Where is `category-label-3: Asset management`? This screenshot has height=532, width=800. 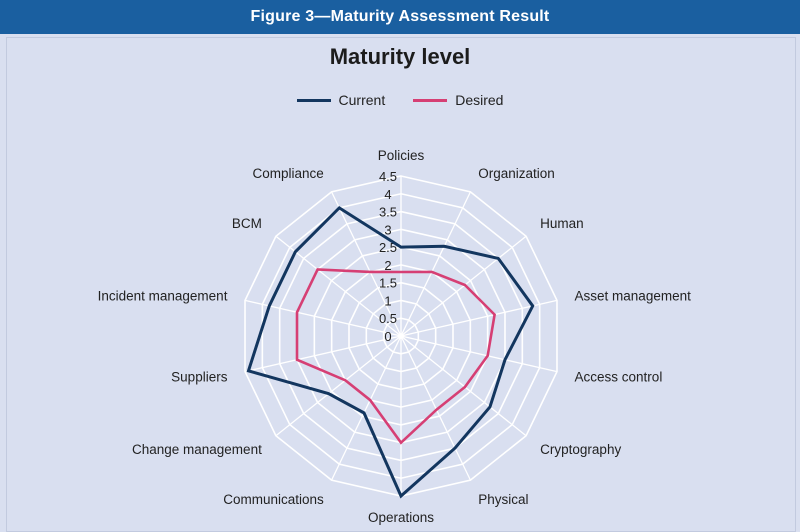
category-label-3: Asset management is located at coordinates (633, 296).